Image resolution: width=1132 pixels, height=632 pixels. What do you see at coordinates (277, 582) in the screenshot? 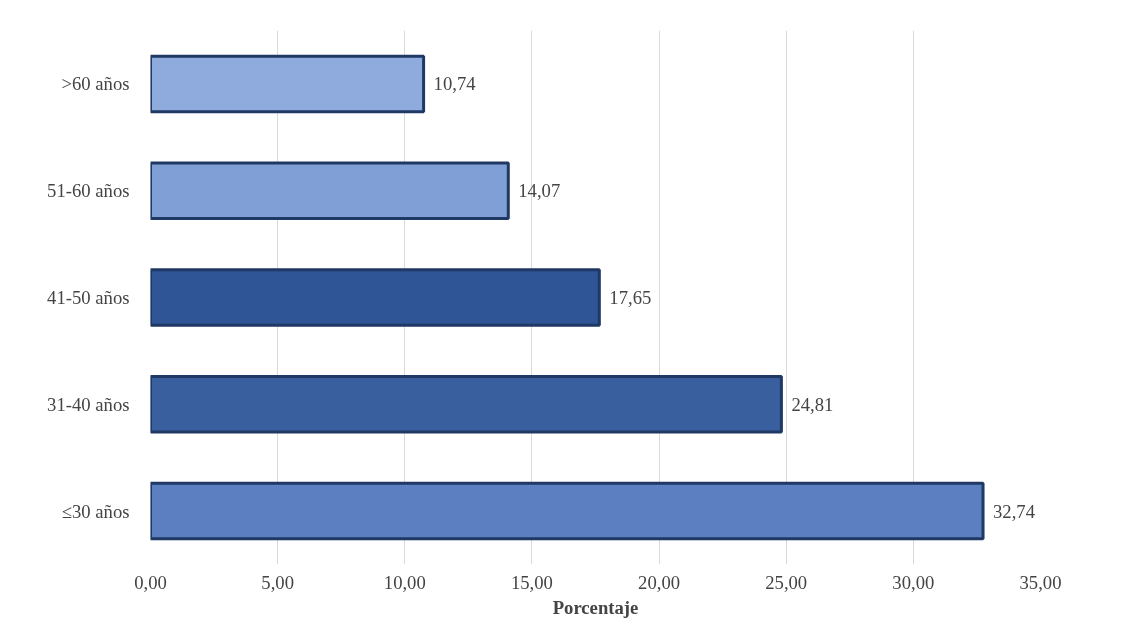
I see `x-tick-label: 5,00` at bounding box center [277, 582].